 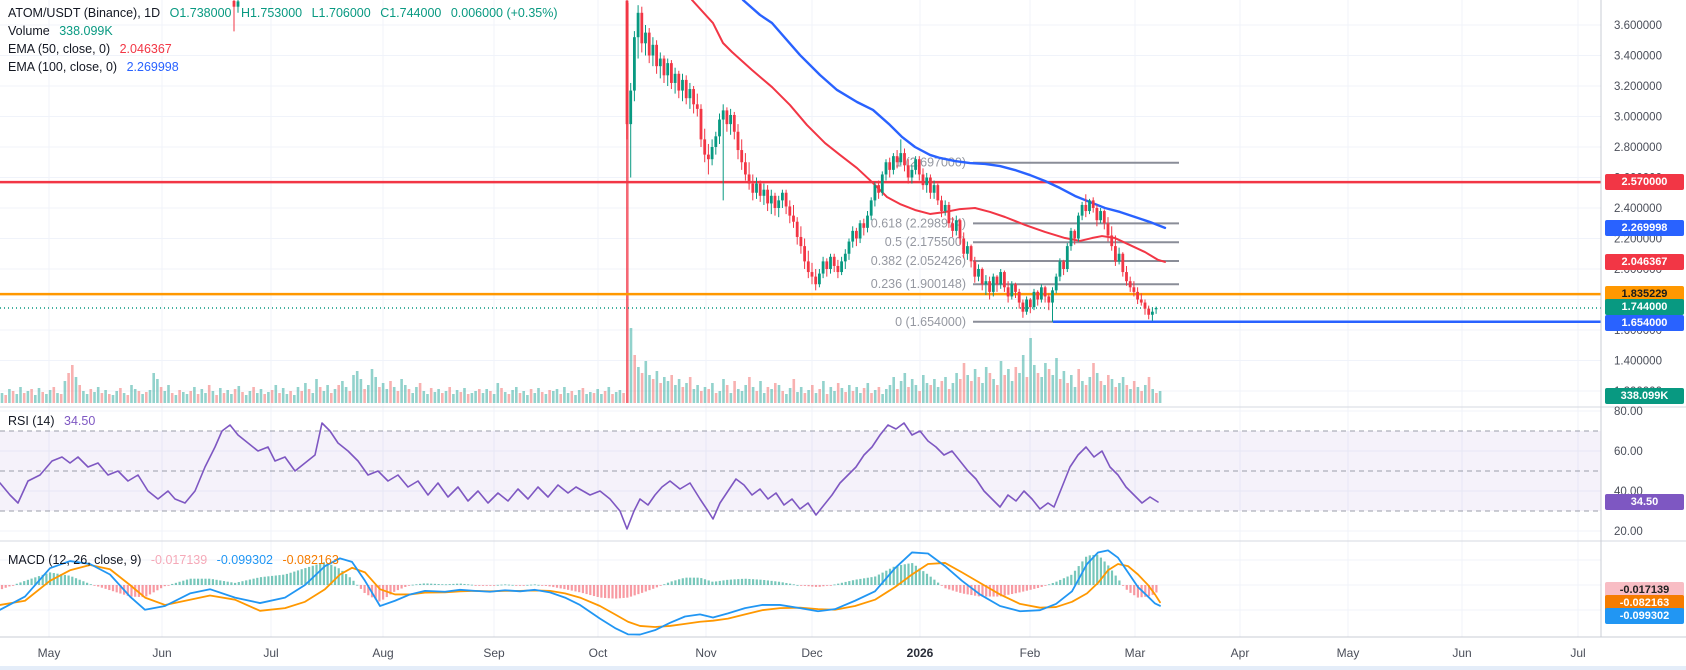 What do you see at coordinates (49, 653) in the screenshot?
I see `axis-label: May` at bounding box center [49, 653].